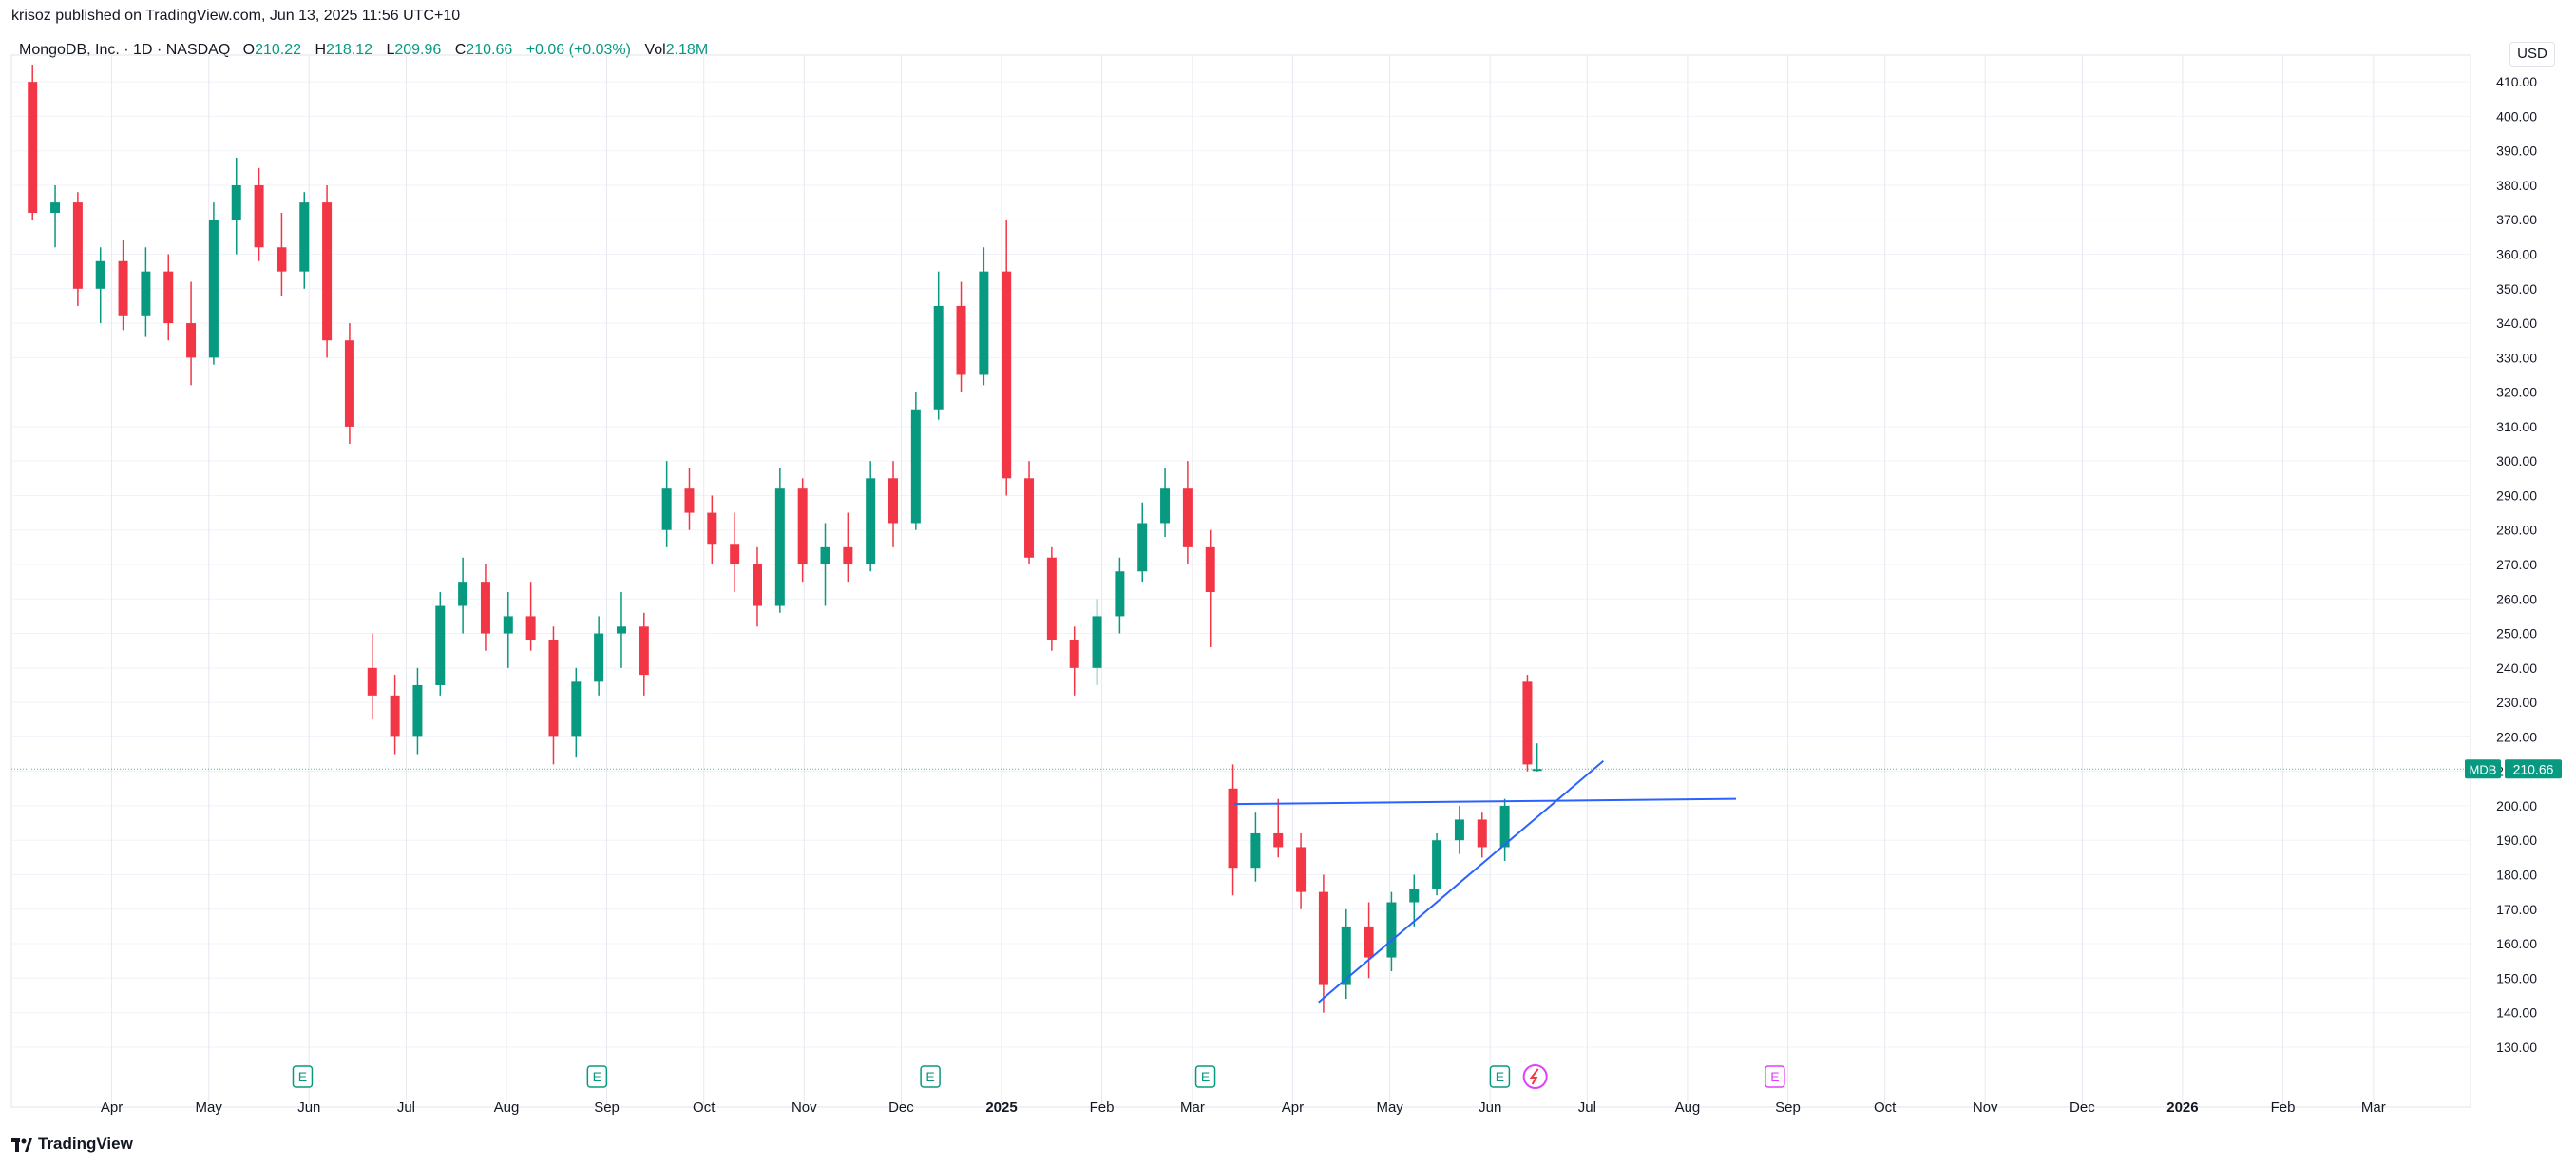 This screenshot has height=1166, width=2576. I want to click on y-tick-label: 350.00, so click(2516, 288).